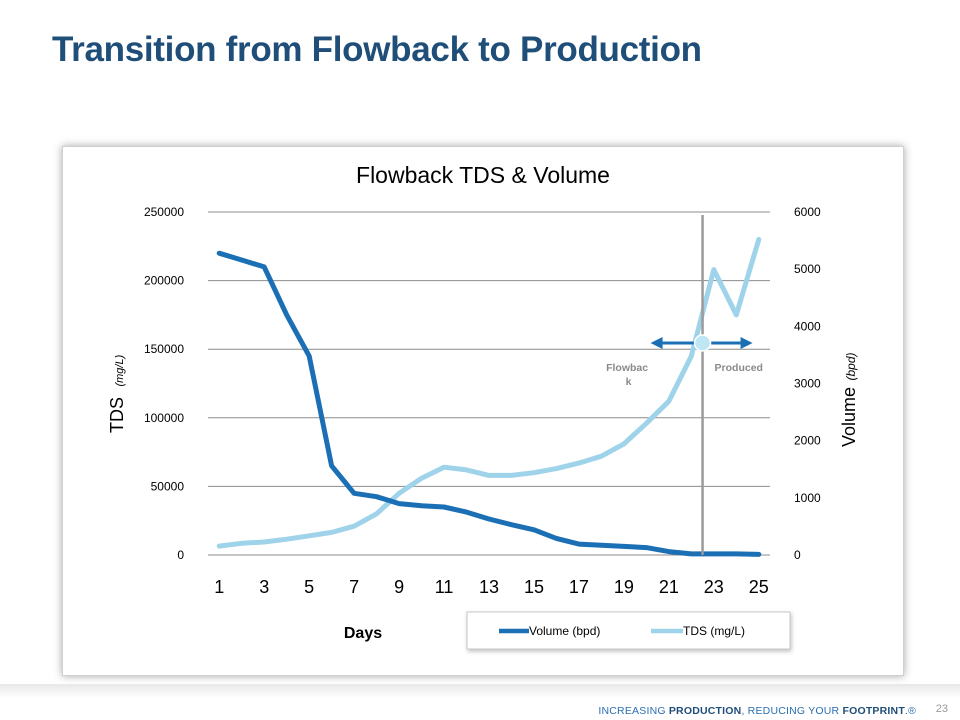 The width and height of the screenshot is (960, 720). I want to click on transition-dot, so click(702, 343).